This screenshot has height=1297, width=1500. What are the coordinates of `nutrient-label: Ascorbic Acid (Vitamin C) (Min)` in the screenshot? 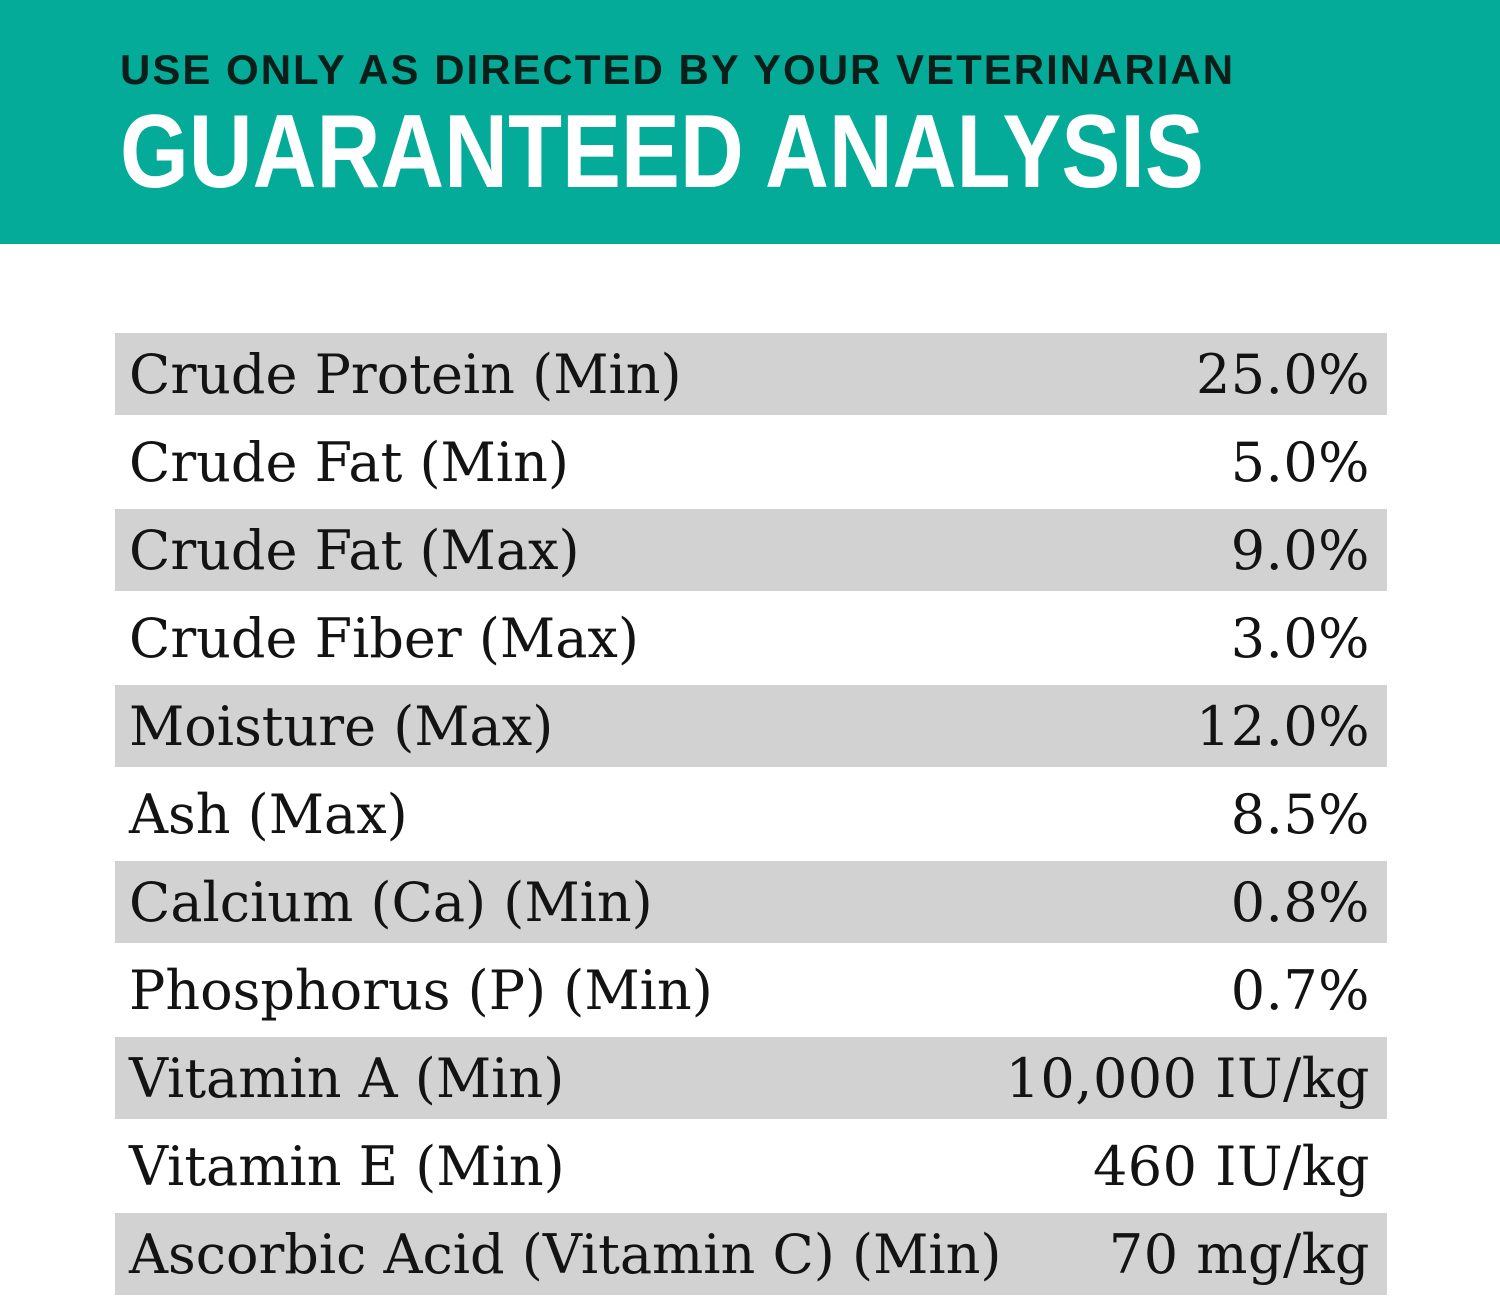 It's located at (565, 1254).